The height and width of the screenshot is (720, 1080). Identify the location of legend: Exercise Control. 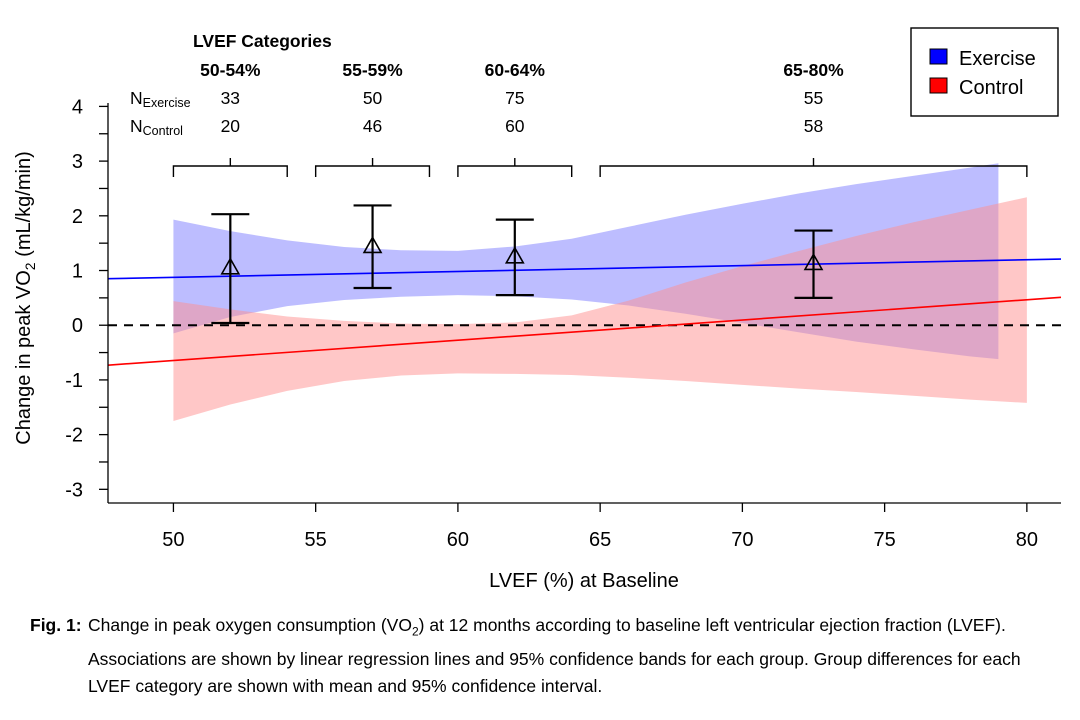
(984, 72).